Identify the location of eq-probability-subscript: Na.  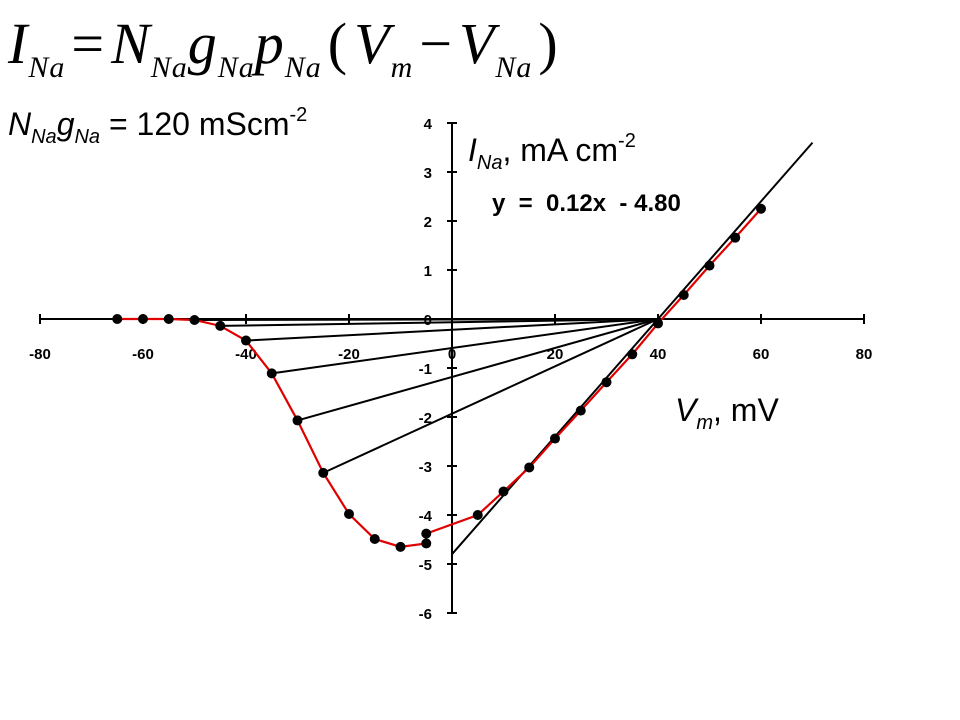
(303, 67).